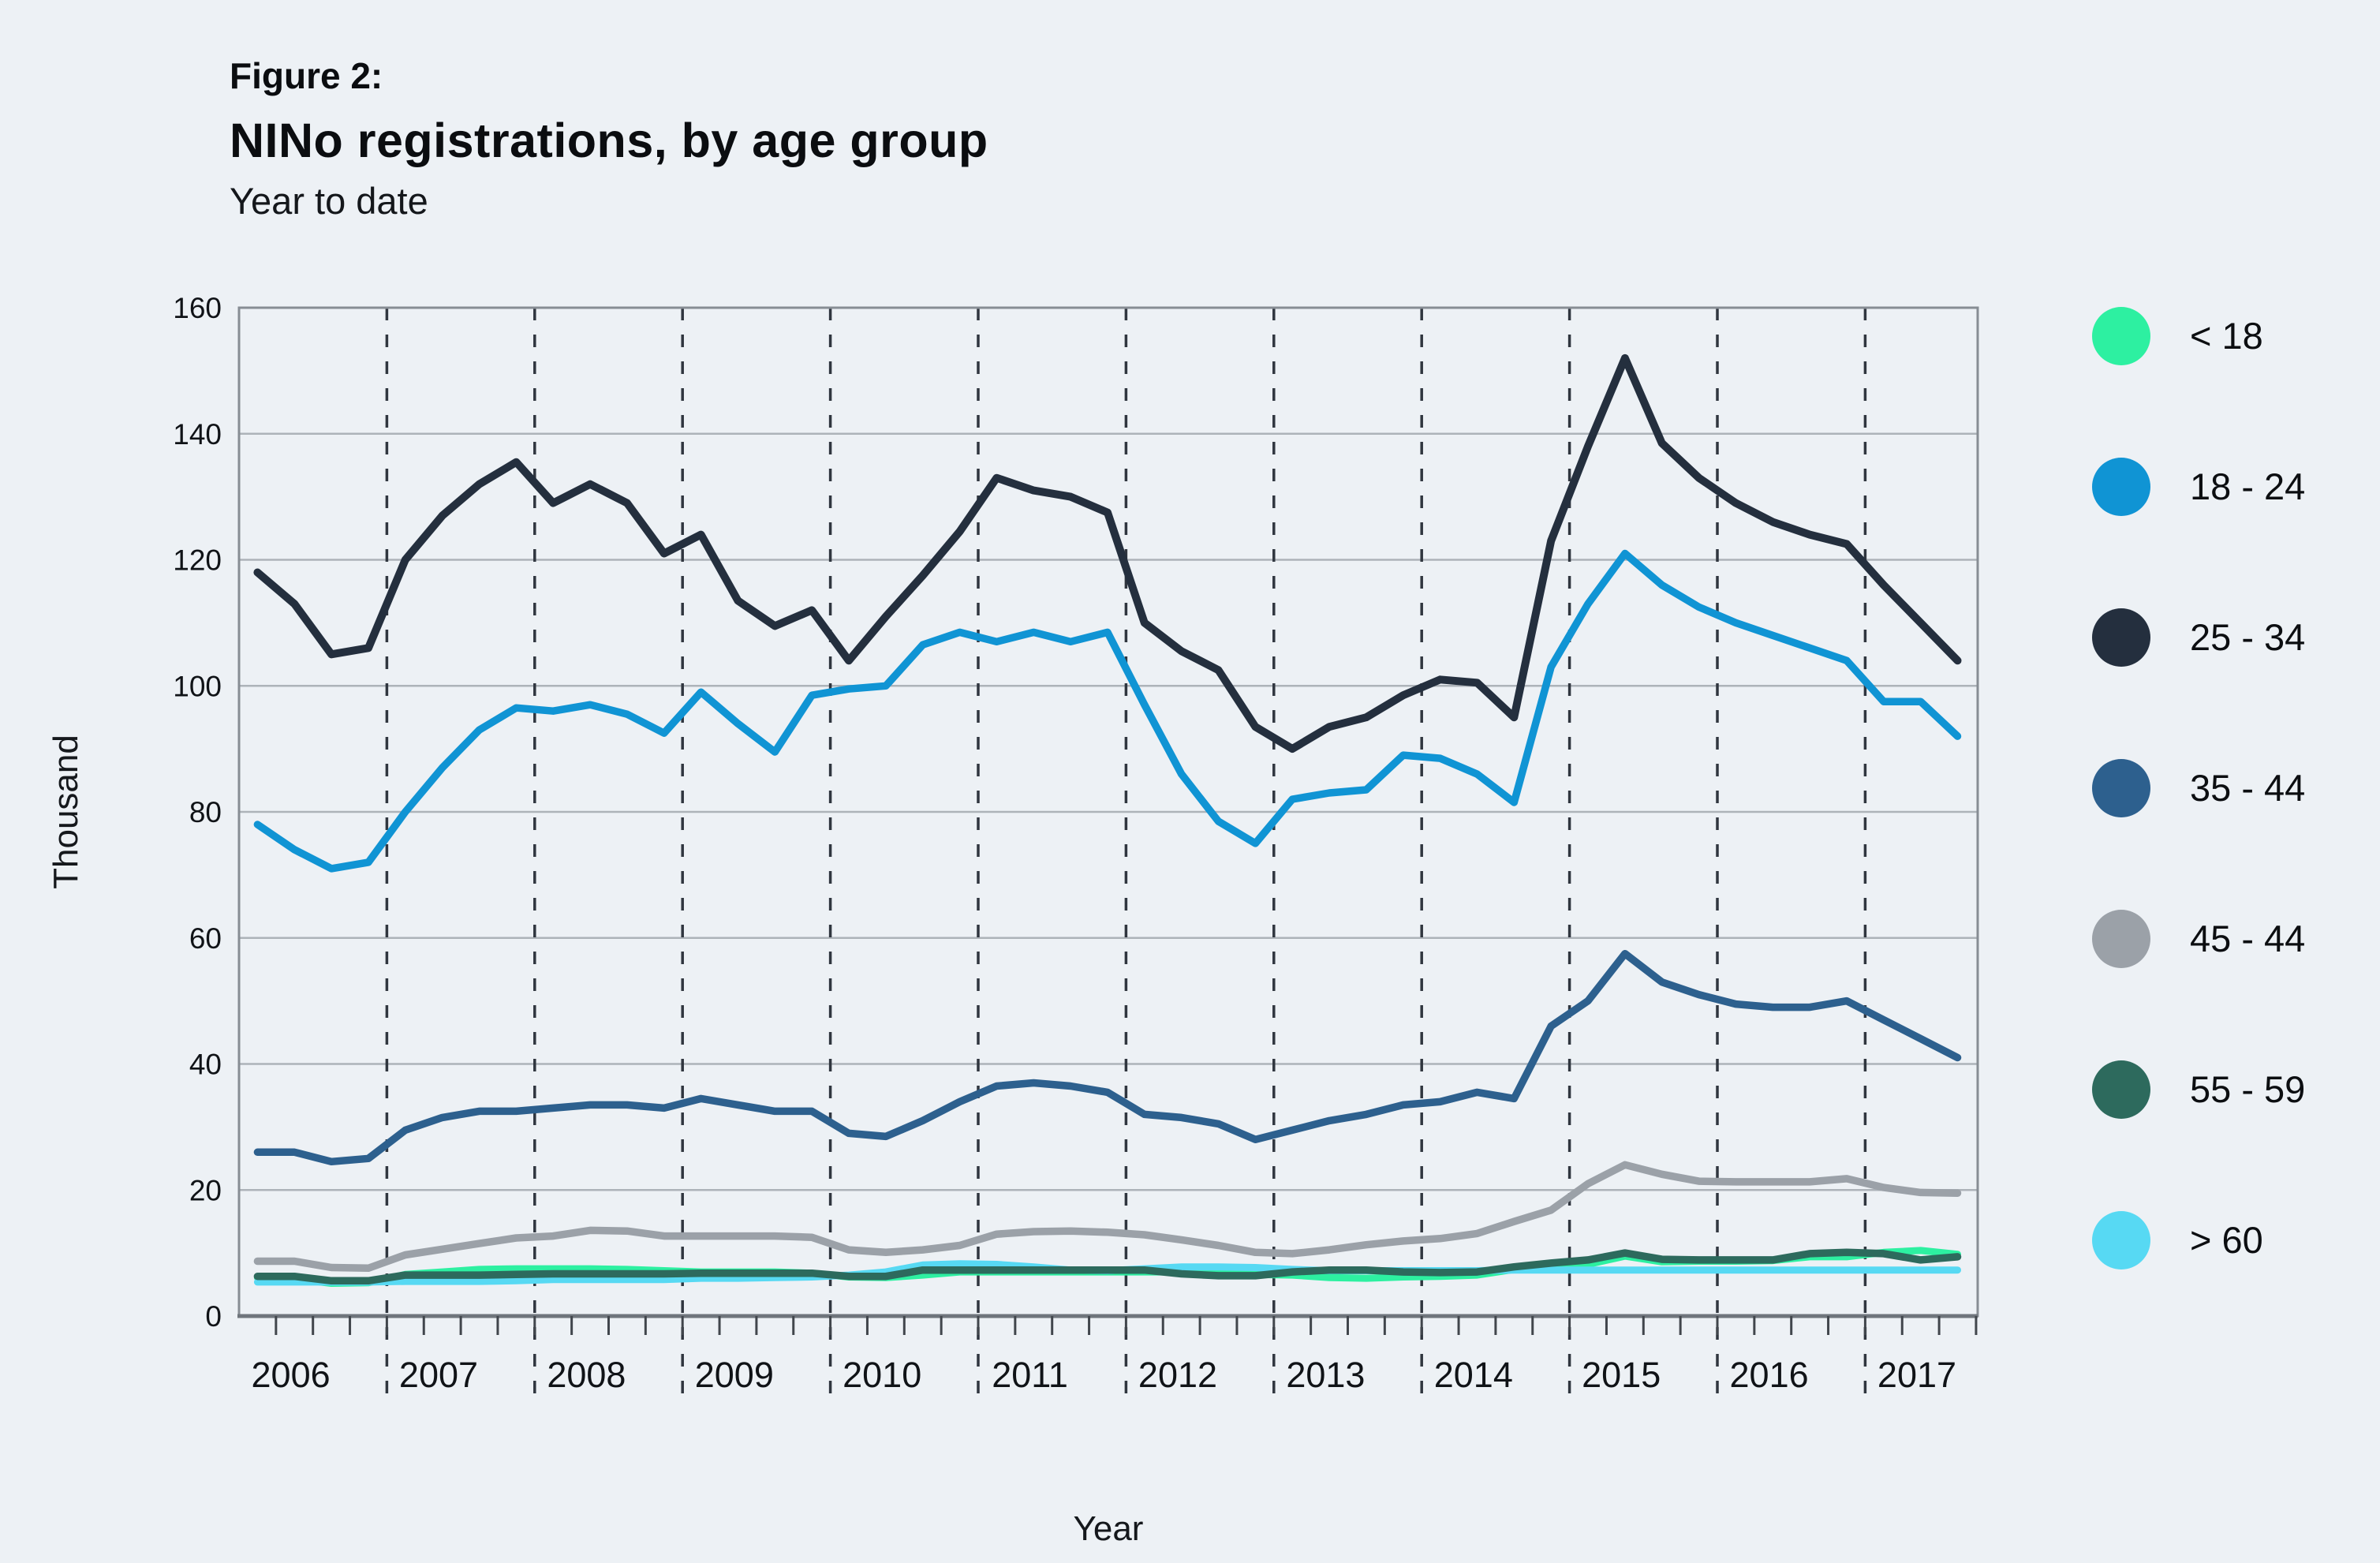  What do you see at coordinates (1473, 1375) in the screenshot?
I see `x-year-label-2014: 2014` at bounding box center [1473, 1375].